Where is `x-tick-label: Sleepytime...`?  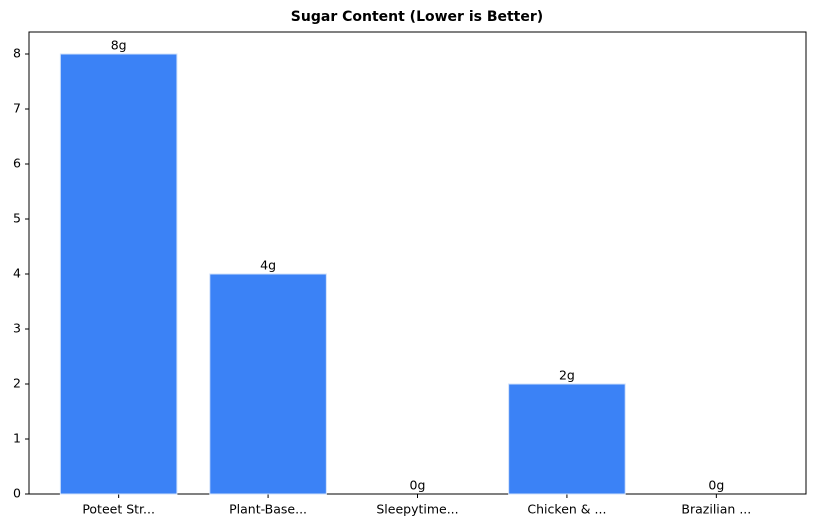
x-tick-label: Sleepytime... is located at coordinates (417, 509).